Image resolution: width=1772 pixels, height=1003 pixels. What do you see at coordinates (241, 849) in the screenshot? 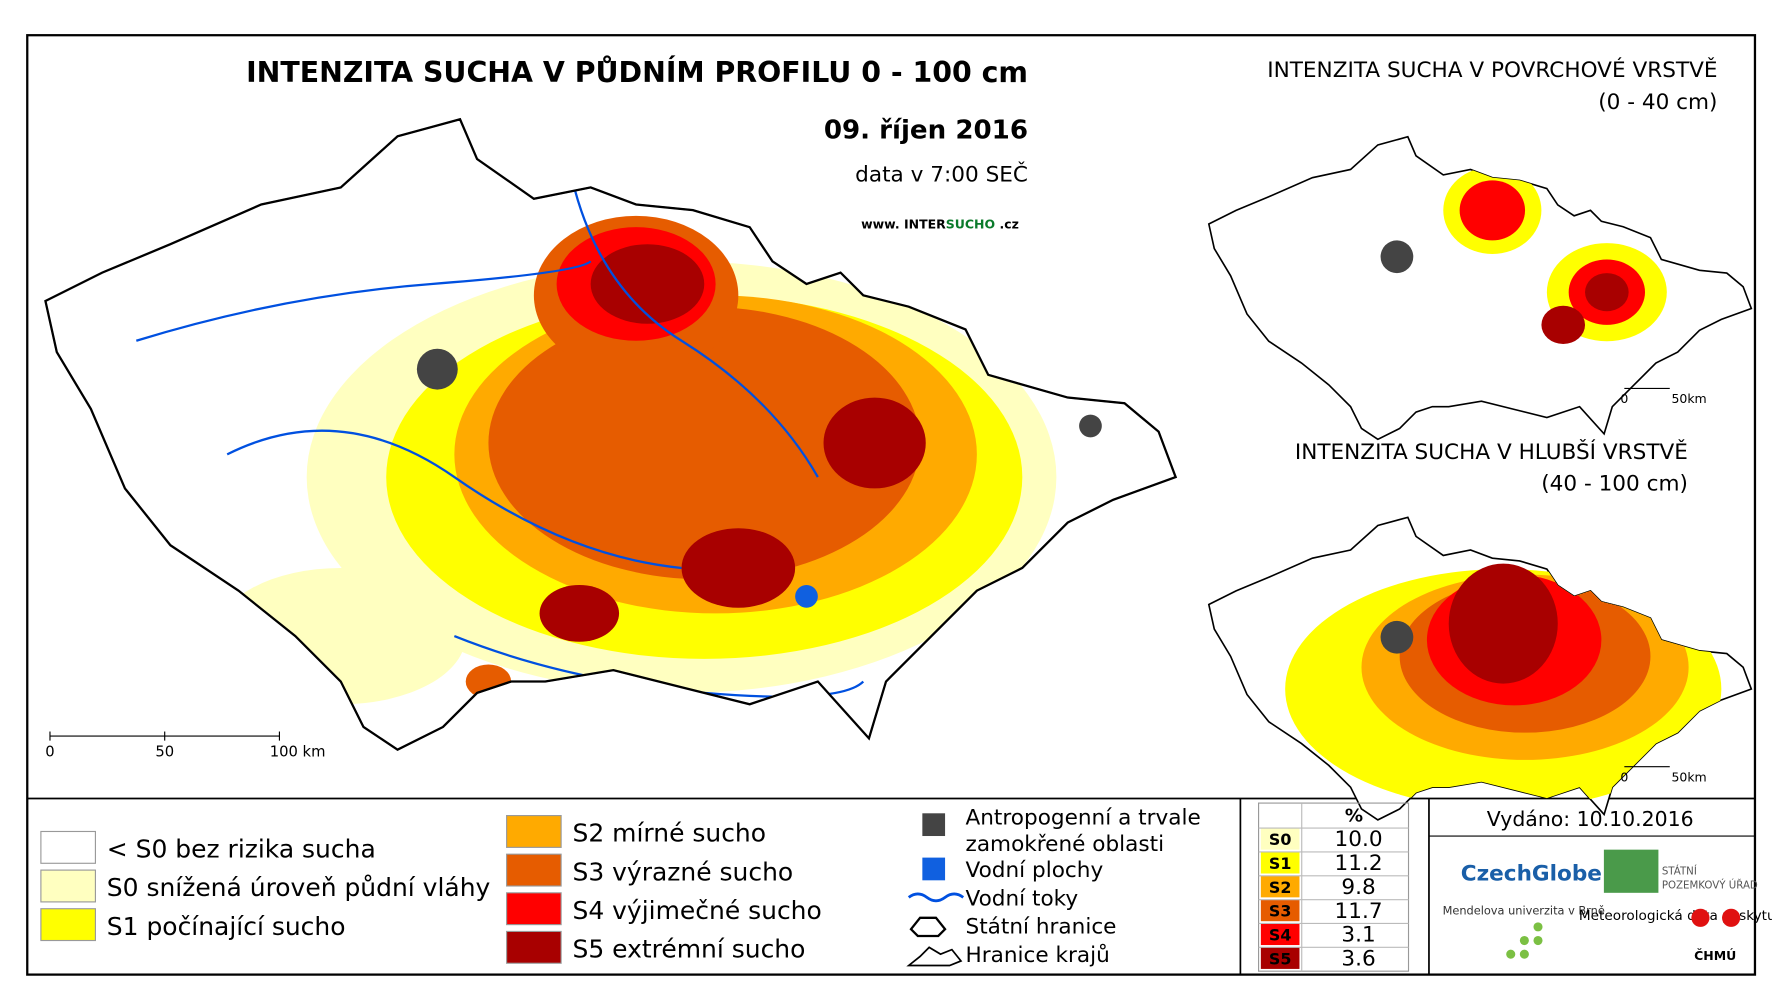
I see `legend-label: < S0 bez rizika sucha` at bounding box center [241, 849].